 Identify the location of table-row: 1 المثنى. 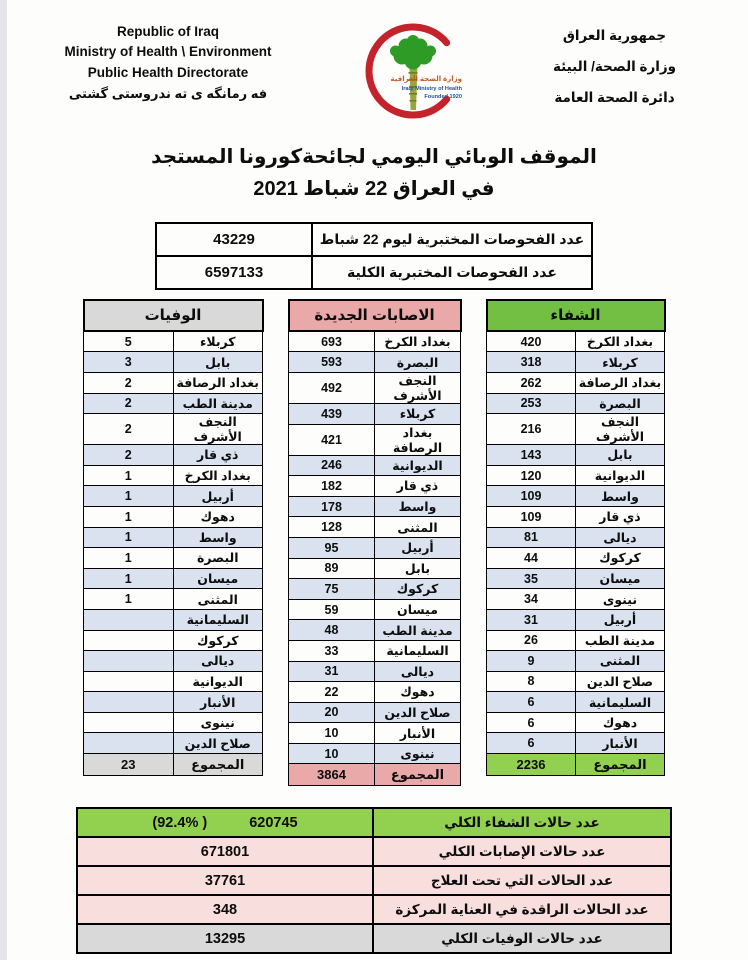
(173, 599).